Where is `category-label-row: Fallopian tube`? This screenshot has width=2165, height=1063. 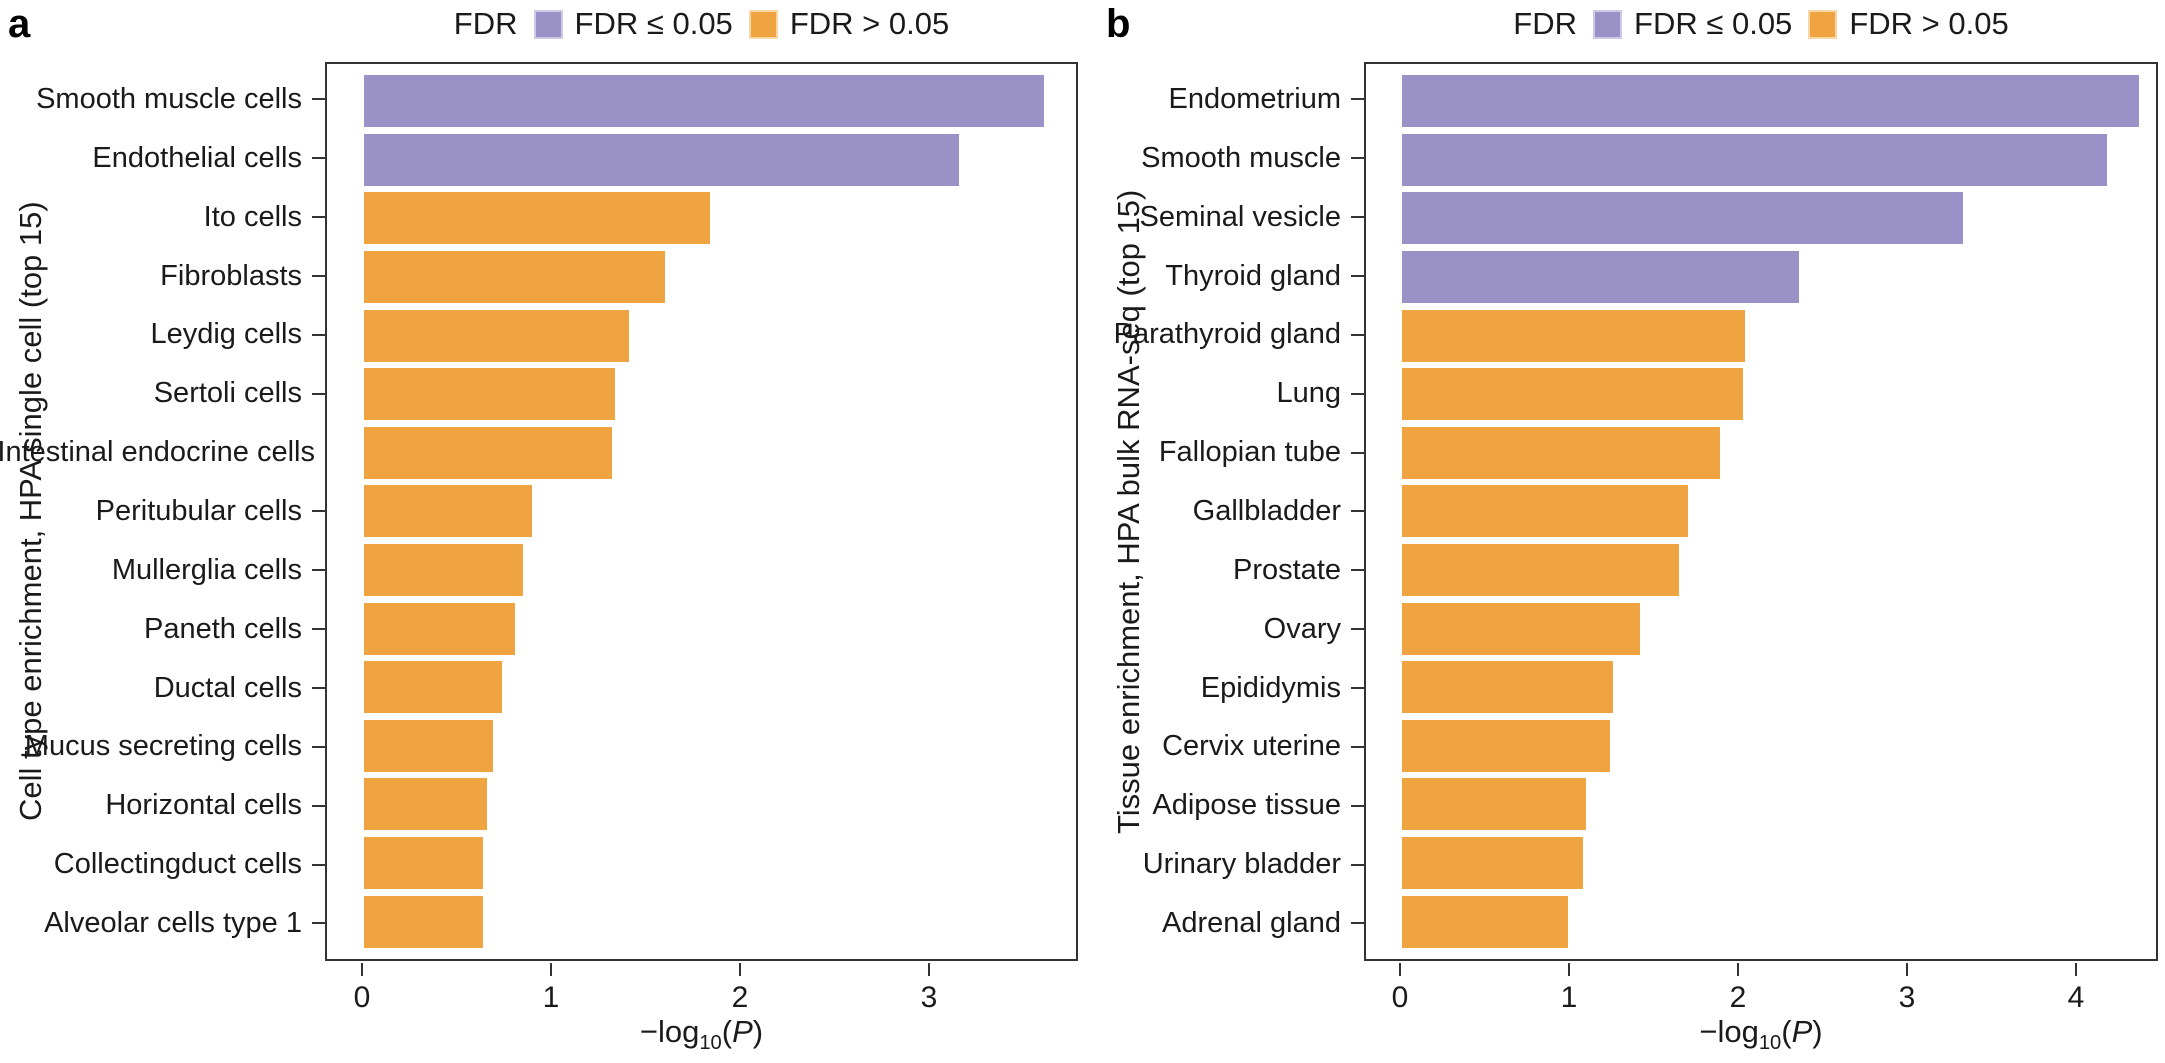 category-label-row: Fallopian tube is located at coordinates (1223, 452).